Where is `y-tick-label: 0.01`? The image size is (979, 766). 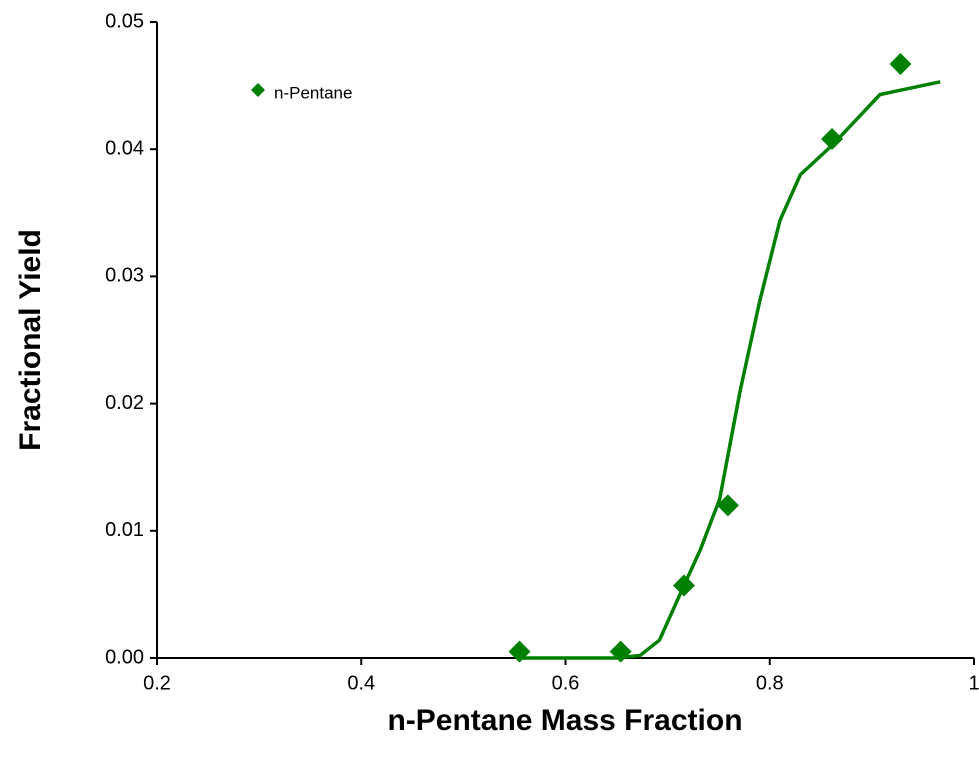
y-tick-label: 0.01 is located at coordinates (124, 530).